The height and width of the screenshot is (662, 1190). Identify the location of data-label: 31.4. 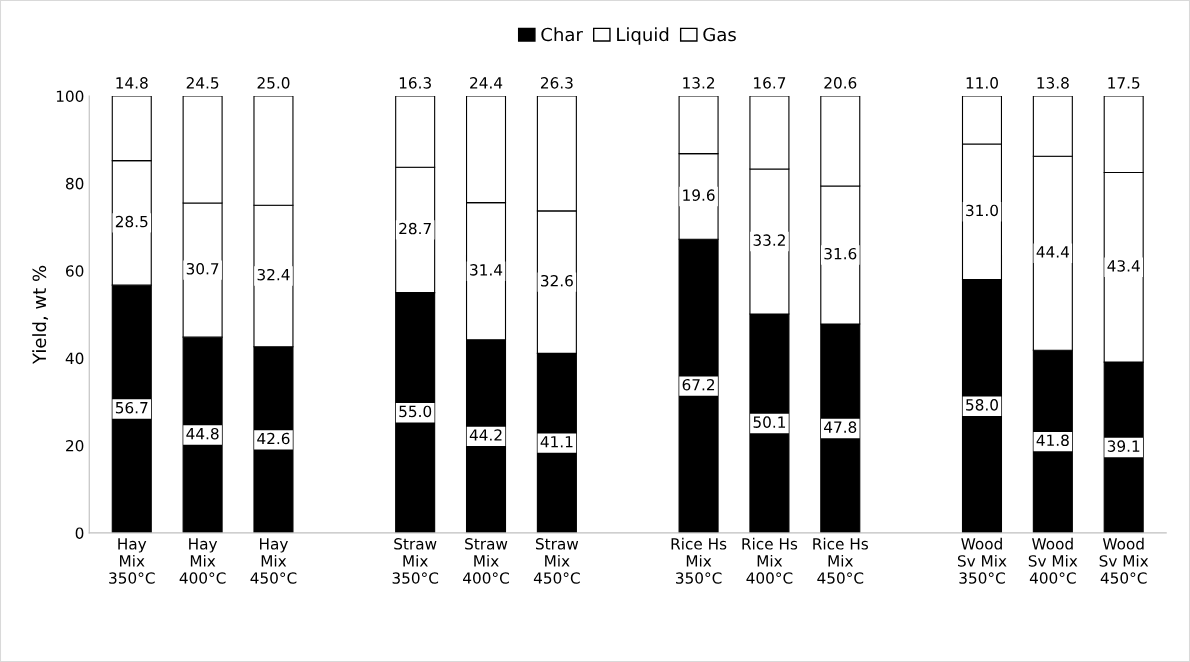
(486, 270).